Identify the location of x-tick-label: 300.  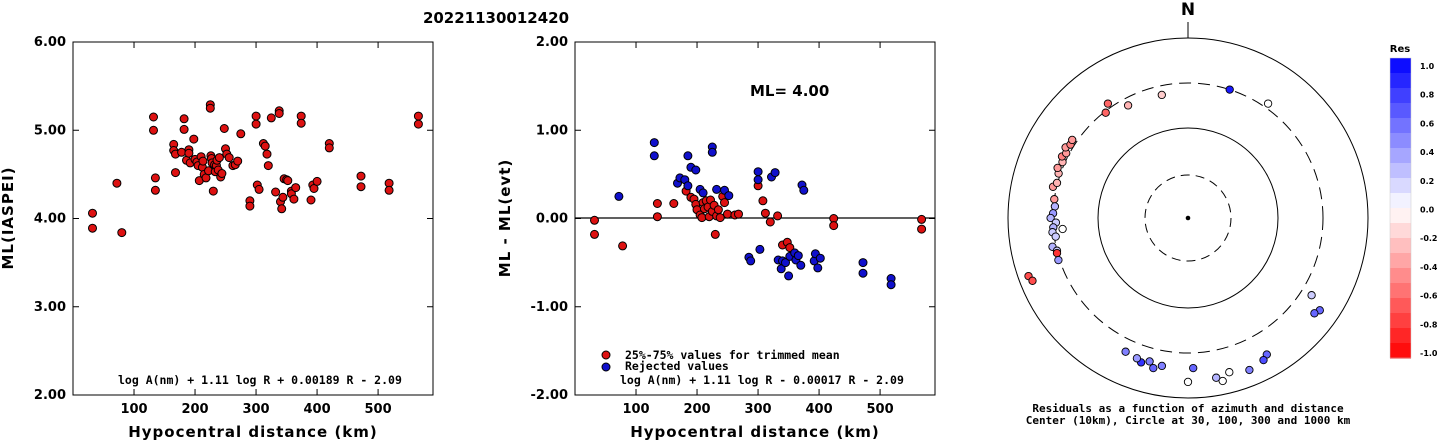
(757, 409).